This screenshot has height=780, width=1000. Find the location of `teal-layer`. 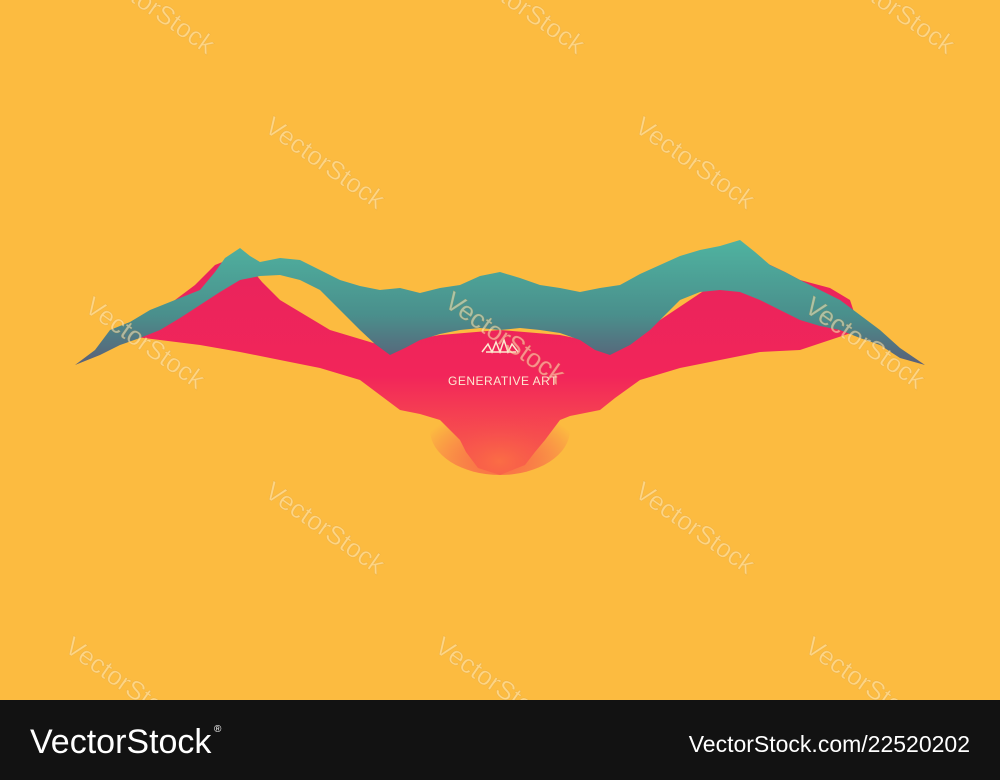

teal-layer is located at coordinates (500, 302).